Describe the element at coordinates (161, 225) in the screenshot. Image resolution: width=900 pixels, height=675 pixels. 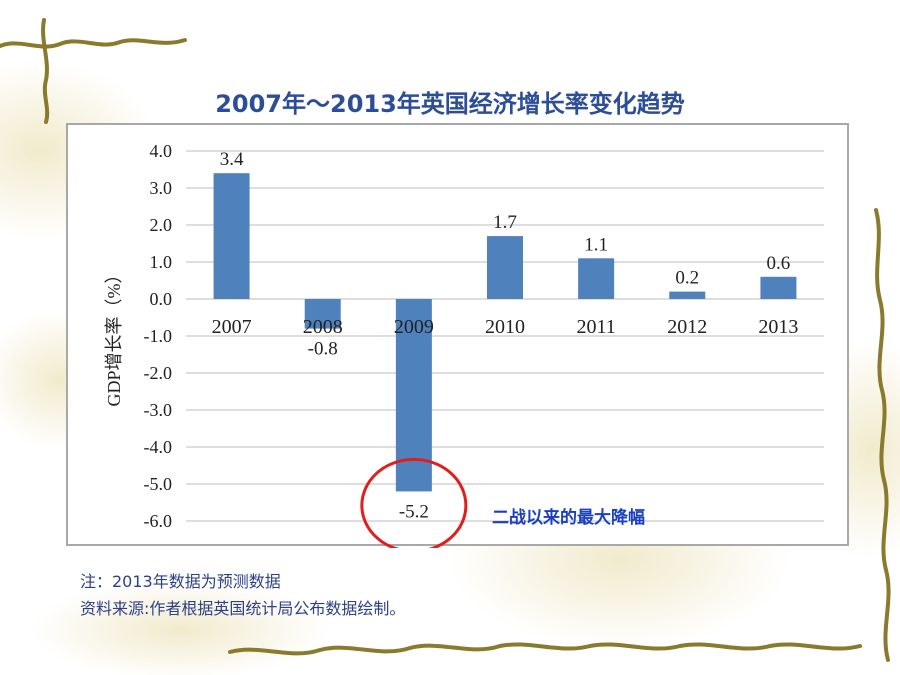
I see `y-tick-label: 2.0` at that location.